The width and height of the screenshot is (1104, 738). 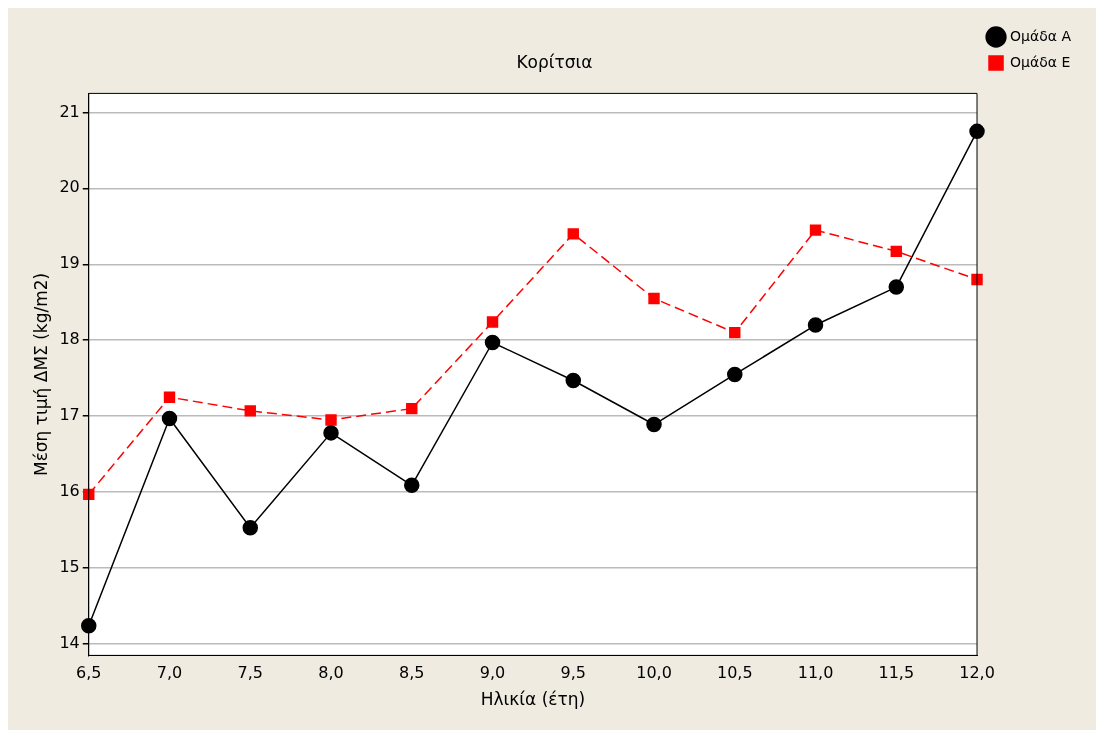 What do you see at coordinates (492, 673) in the screenshot?
I see `x-tick-label: 9,0` at bounding box center [492, 673].